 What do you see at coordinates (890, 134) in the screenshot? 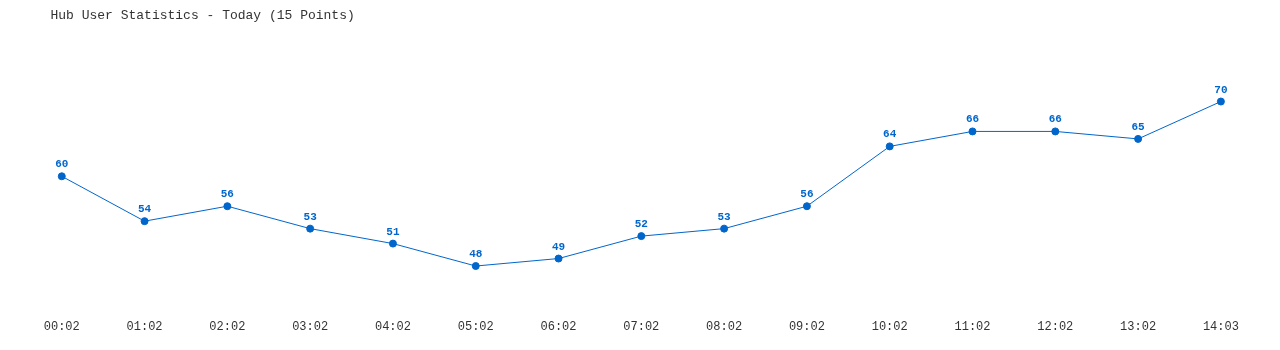
I see `data-label: 64` at bounding box center [890, 134].